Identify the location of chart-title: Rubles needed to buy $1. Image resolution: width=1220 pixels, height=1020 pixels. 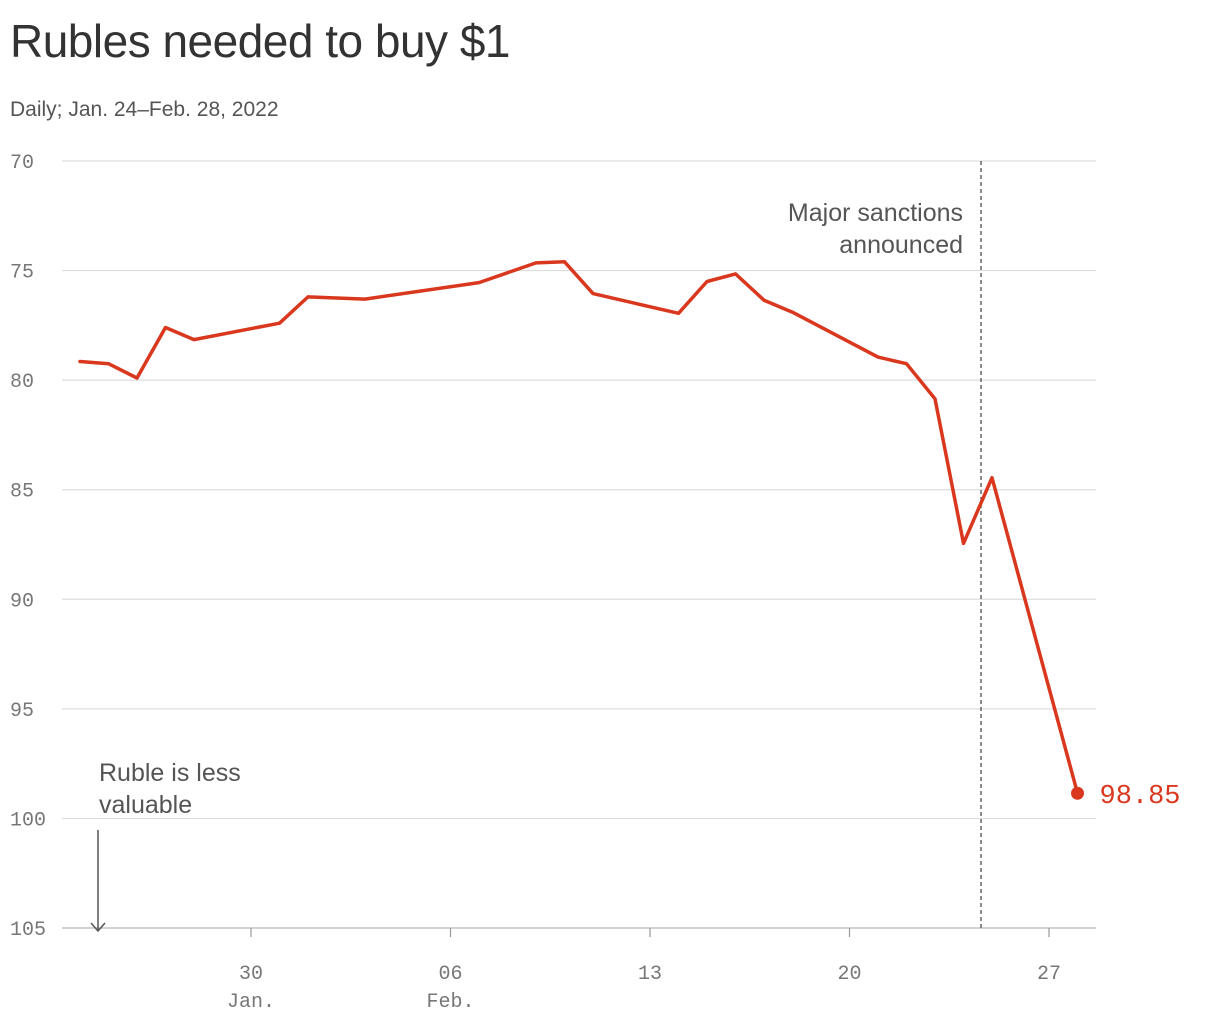
(260, 41).